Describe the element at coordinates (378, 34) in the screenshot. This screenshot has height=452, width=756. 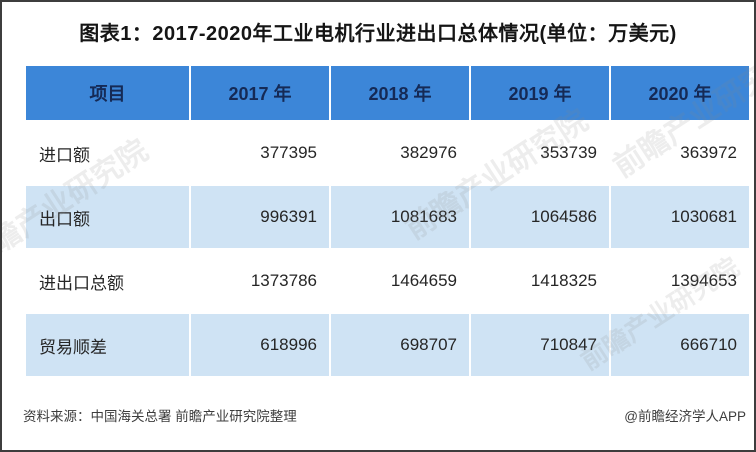
I see `figure-title: 图表1：2017-2020年工业电机行业进出口总体情况(单位：万美元)` at that location.